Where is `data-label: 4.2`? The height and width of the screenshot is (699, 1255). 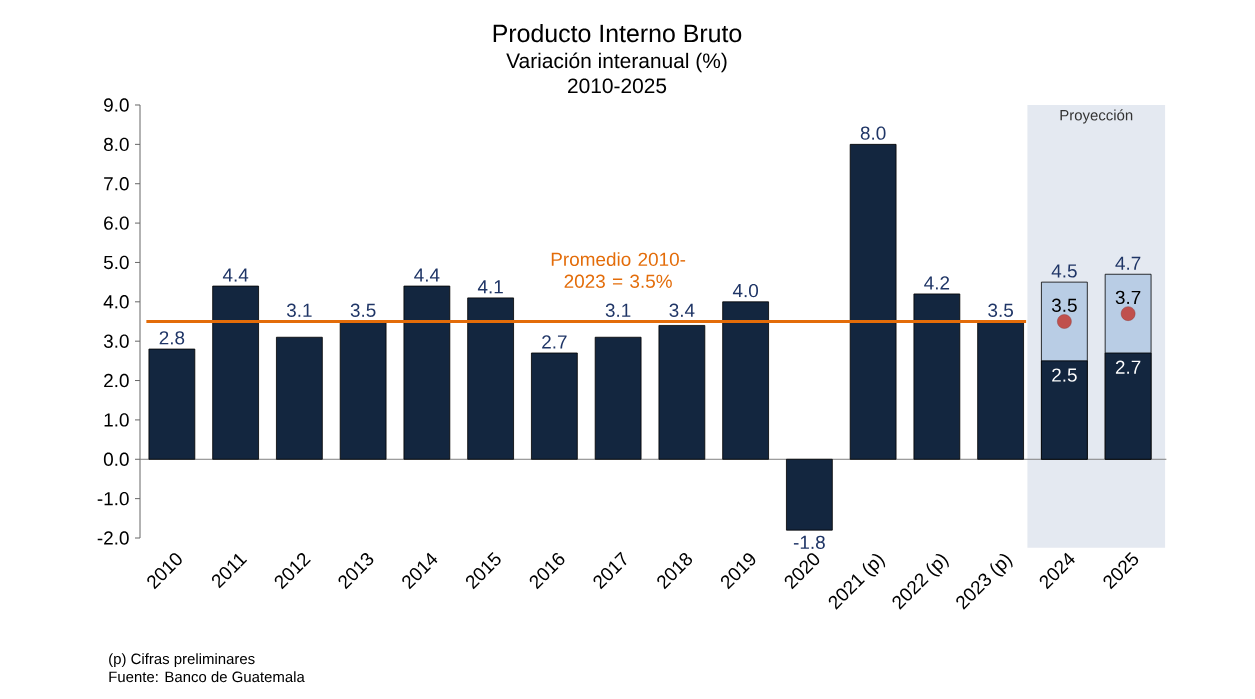
data-label: 4.2 is located at coordinates (937, 283).